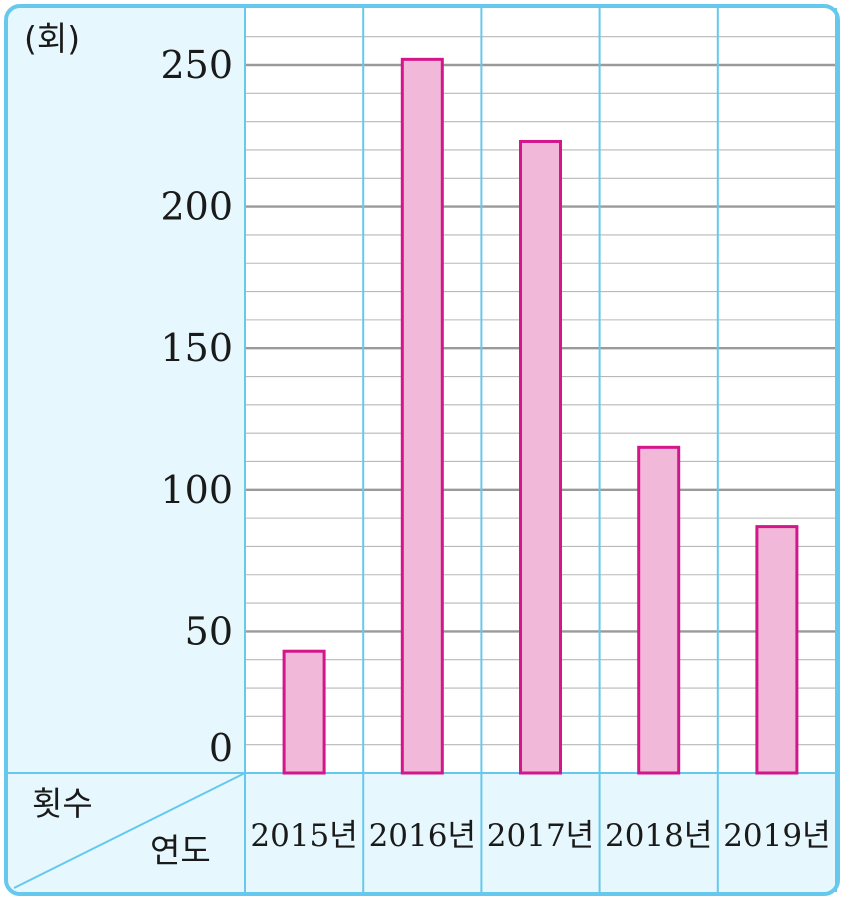 The height and width of the screenshot is (900, 844). What do you see at coordinates (196, 65) in the screenshot?
I see `y-tick-label: 250` at bounding box center [196, 65].